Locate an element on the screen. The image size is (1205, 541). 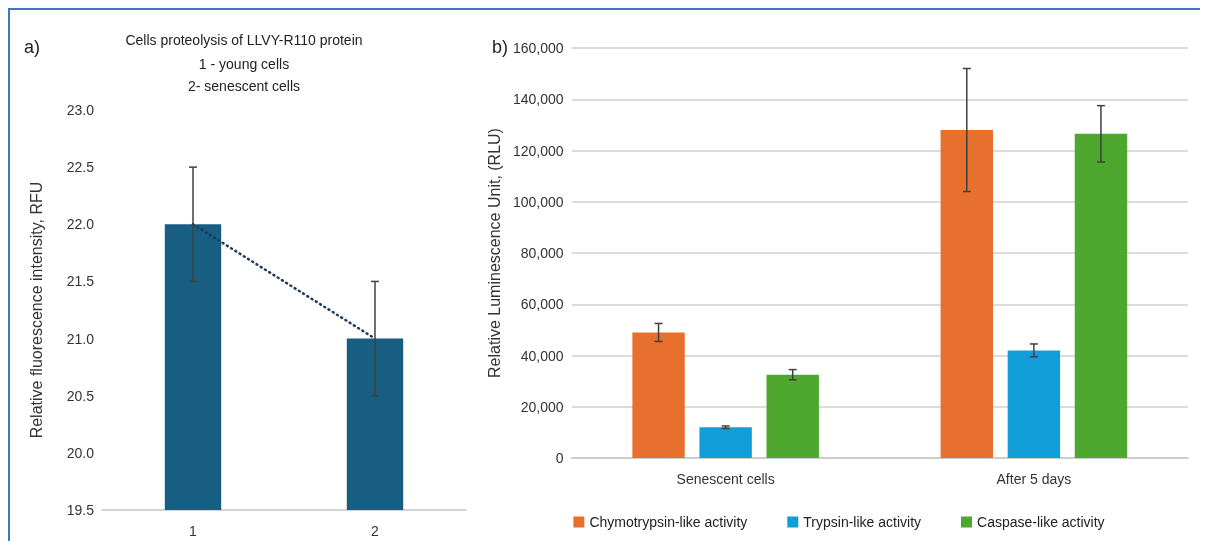
y-tick-label: 23.0 is located at coordinates (80, 110).